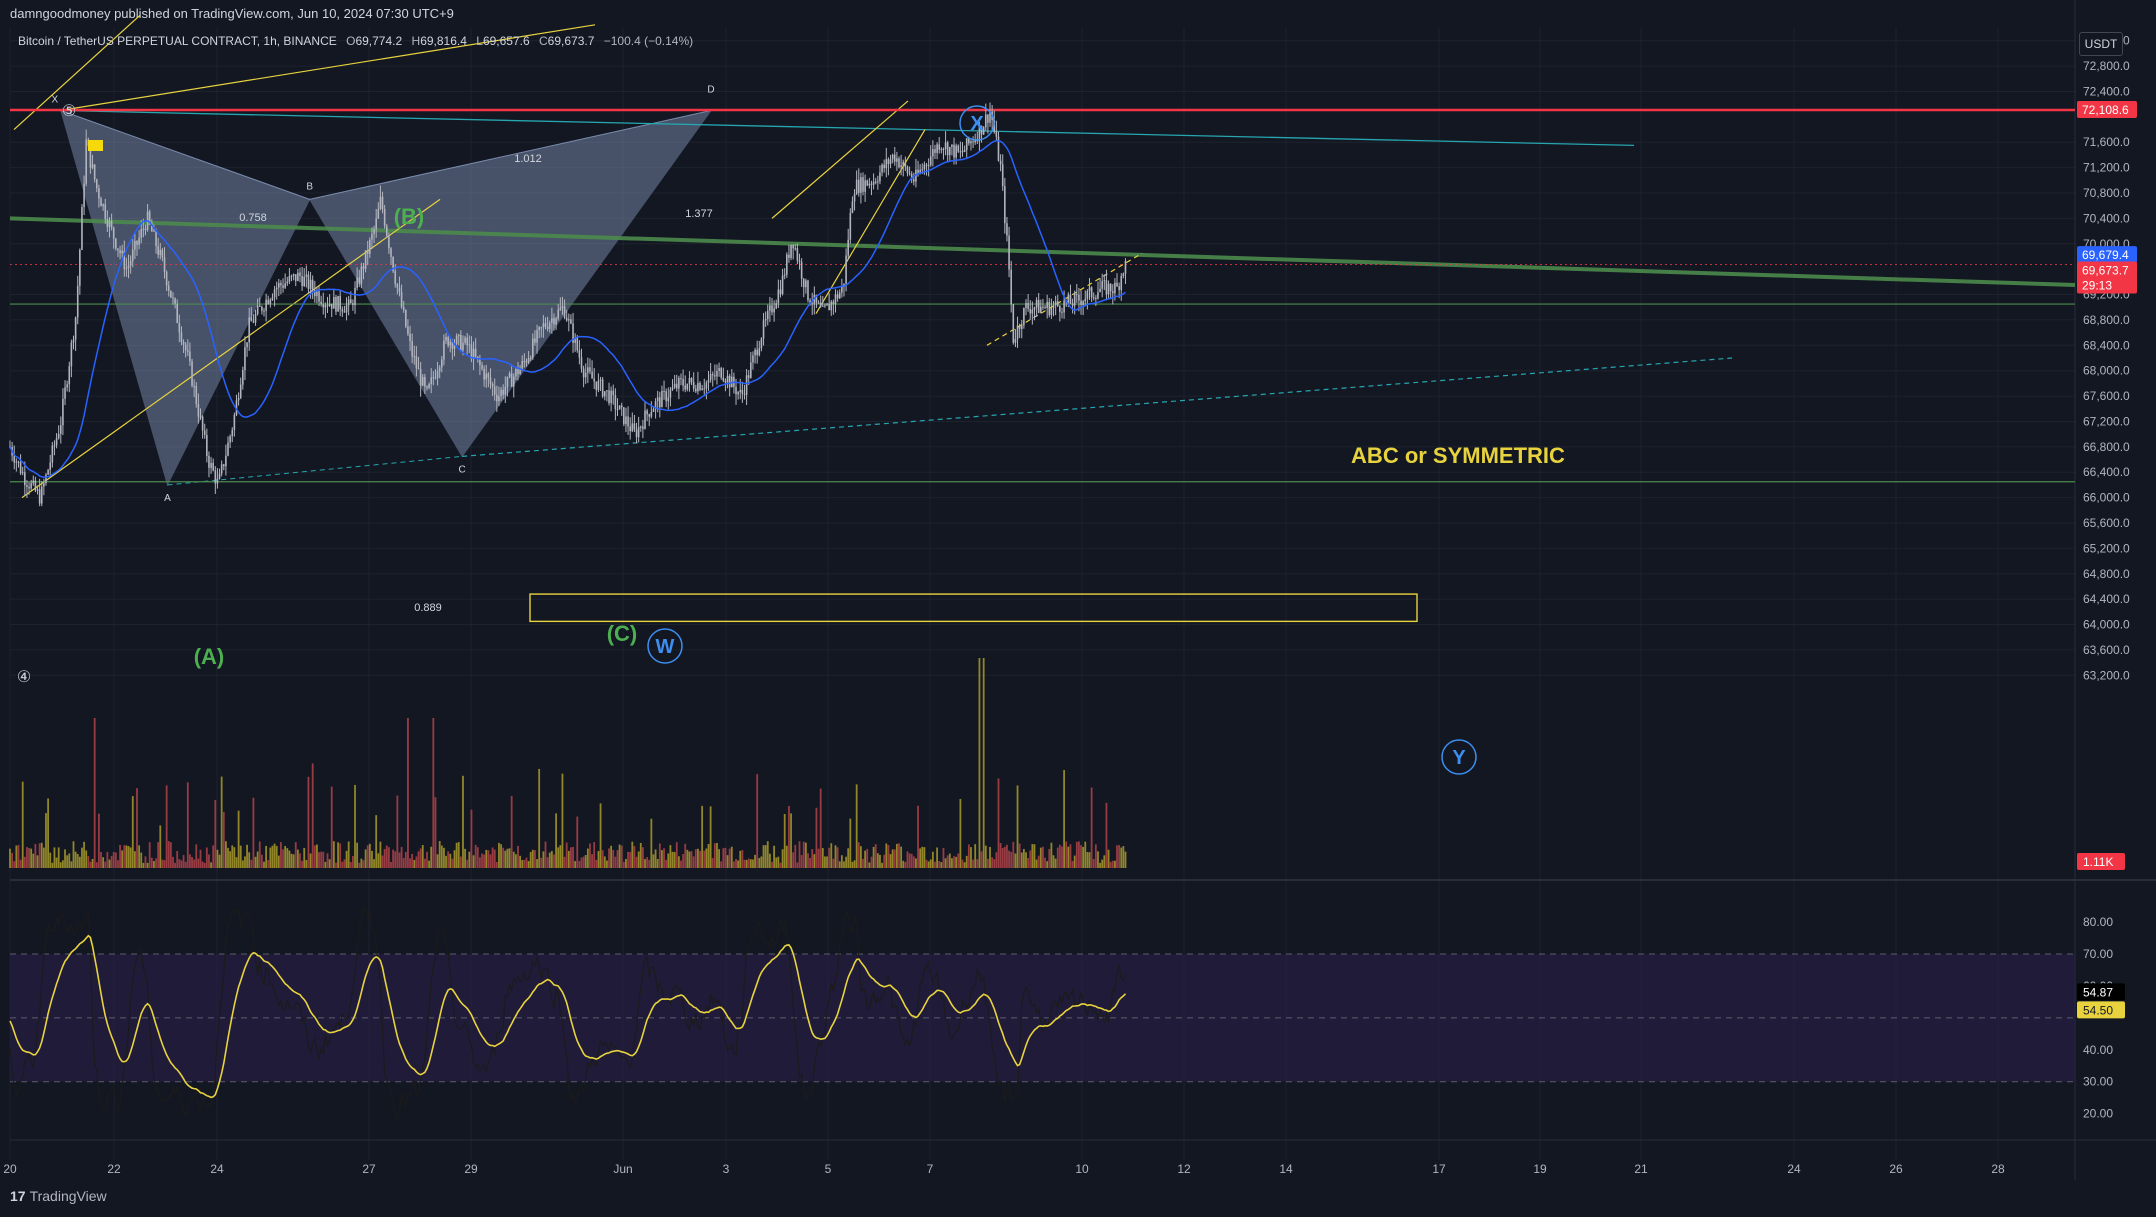 The width and height of the screenshot is (2156, 1217). What do you see at coordinates (568, 1012) in the screenshot?
I see `rsi-line` at bounding box center [568, 1012].